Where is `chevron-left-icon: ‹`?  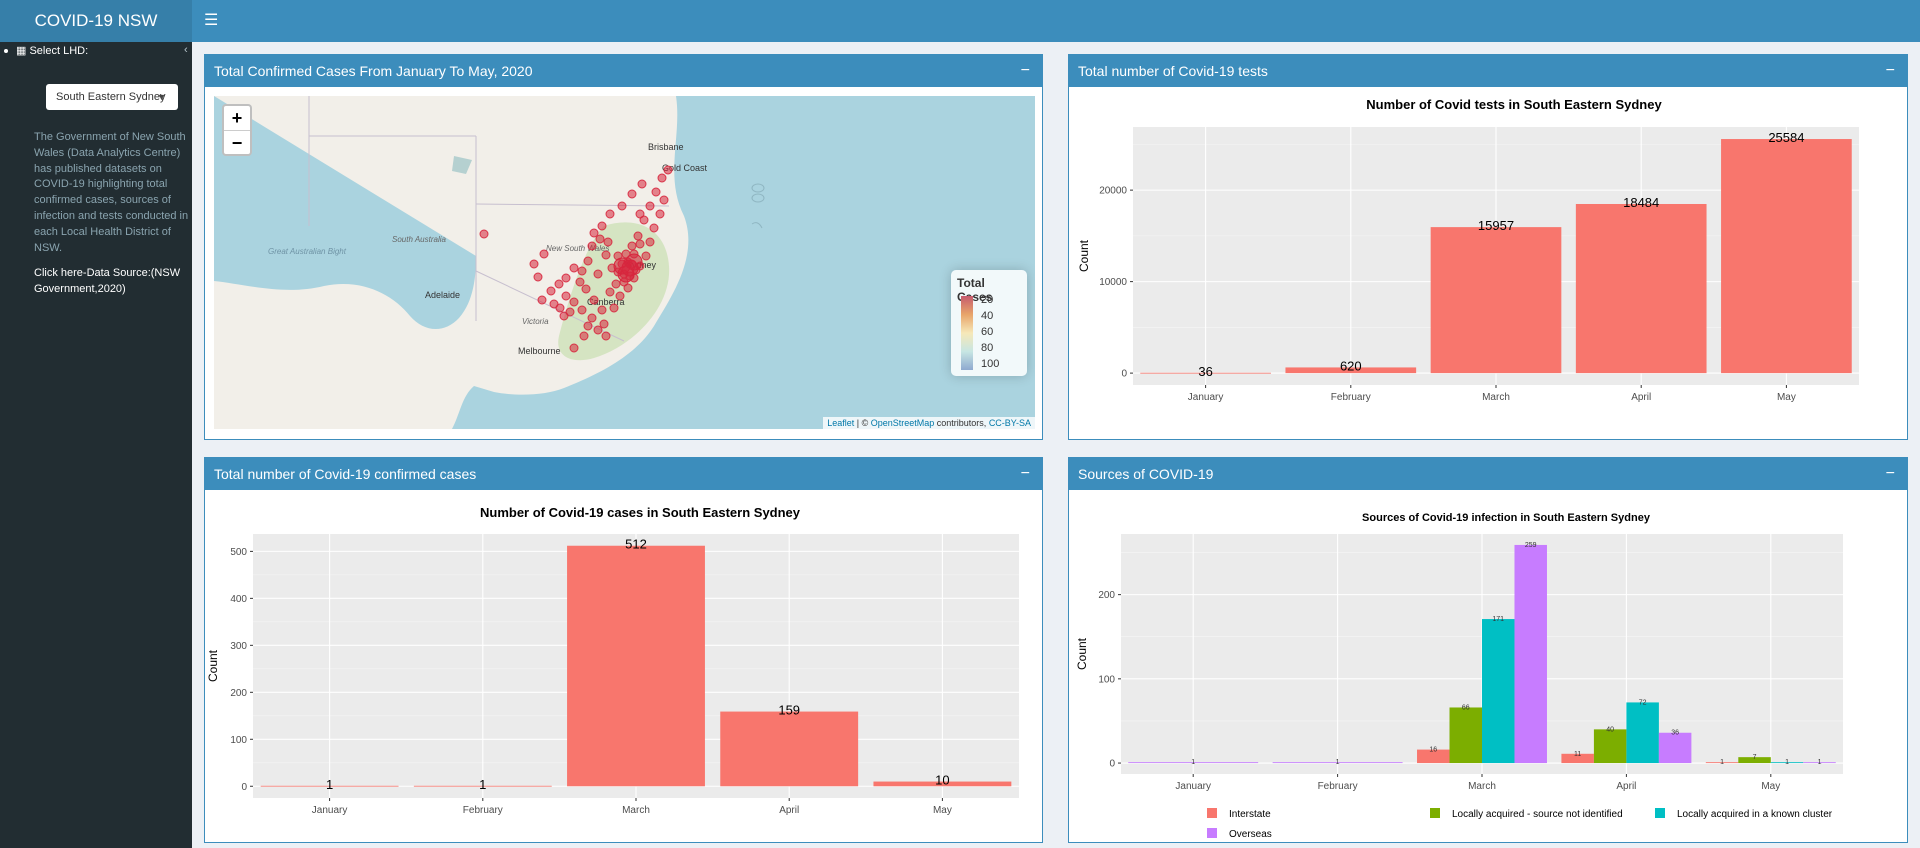 chevron-left-icon: ‹ is located at coordinates (186, 50).